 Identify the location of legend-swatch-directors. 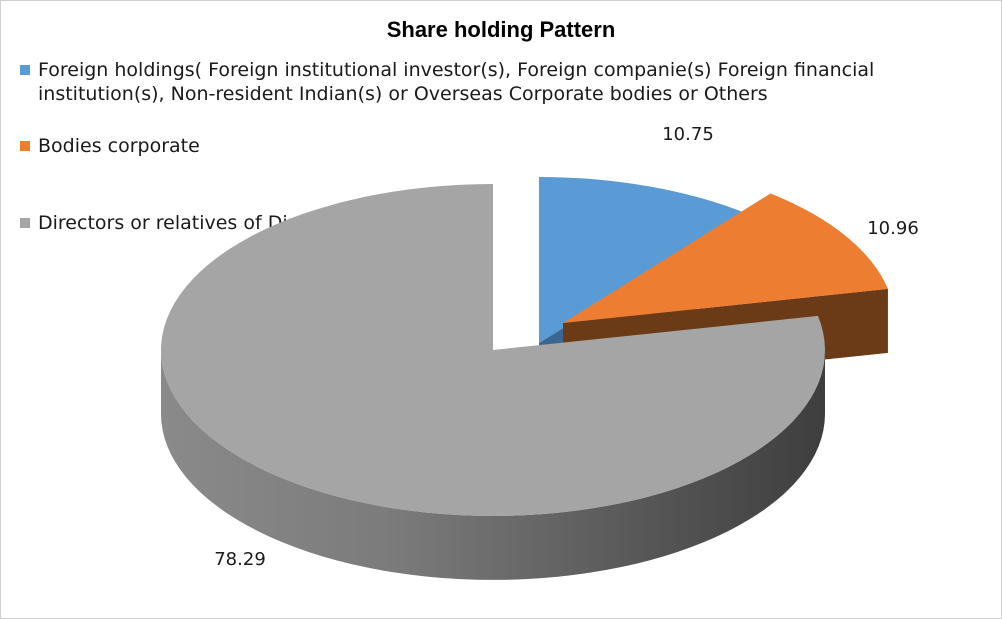
(25, 223).